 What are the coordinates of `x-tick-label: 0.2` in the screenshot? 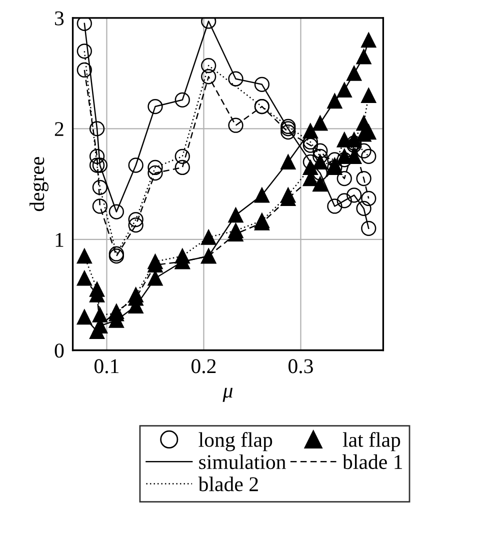 It's located at (204, 366).